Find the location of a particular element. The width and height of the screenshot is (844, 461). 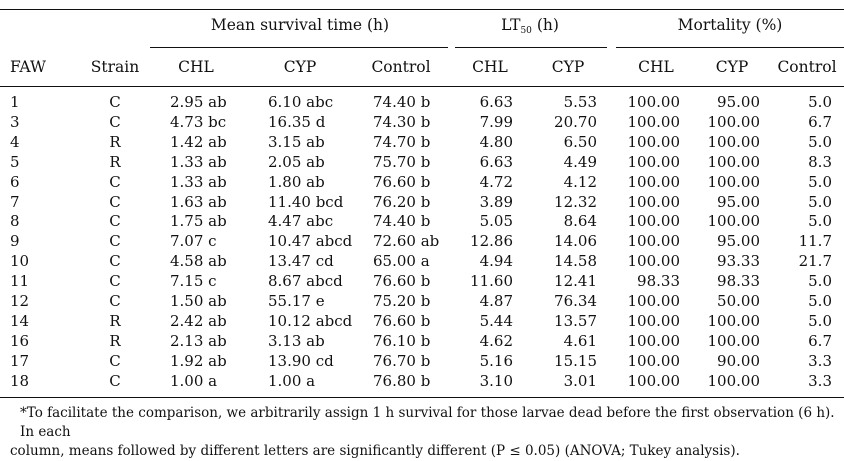

cell-faw: 10 is located at coordinates (20, 261).